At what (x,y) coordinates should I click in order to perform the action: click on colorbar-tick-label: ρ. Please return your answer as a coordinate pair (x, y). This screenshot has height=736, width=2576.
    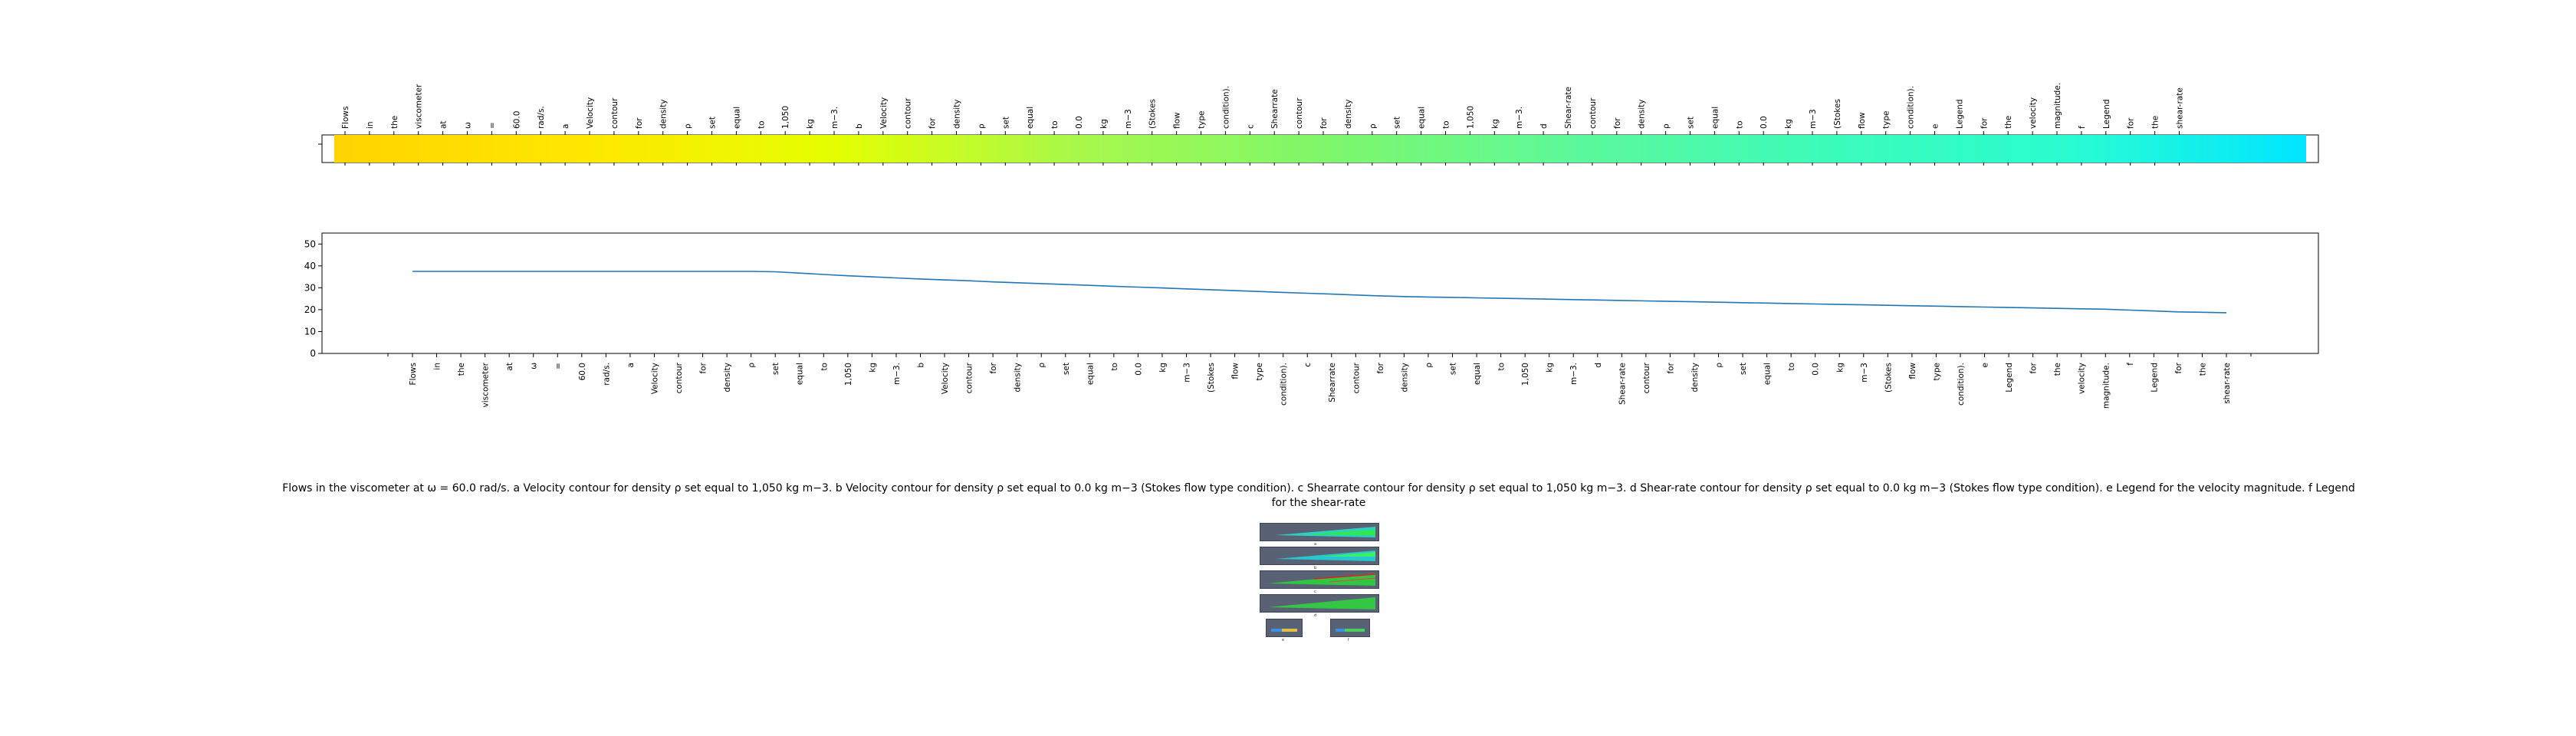
    Looking at the image, I should click on (981, 126).